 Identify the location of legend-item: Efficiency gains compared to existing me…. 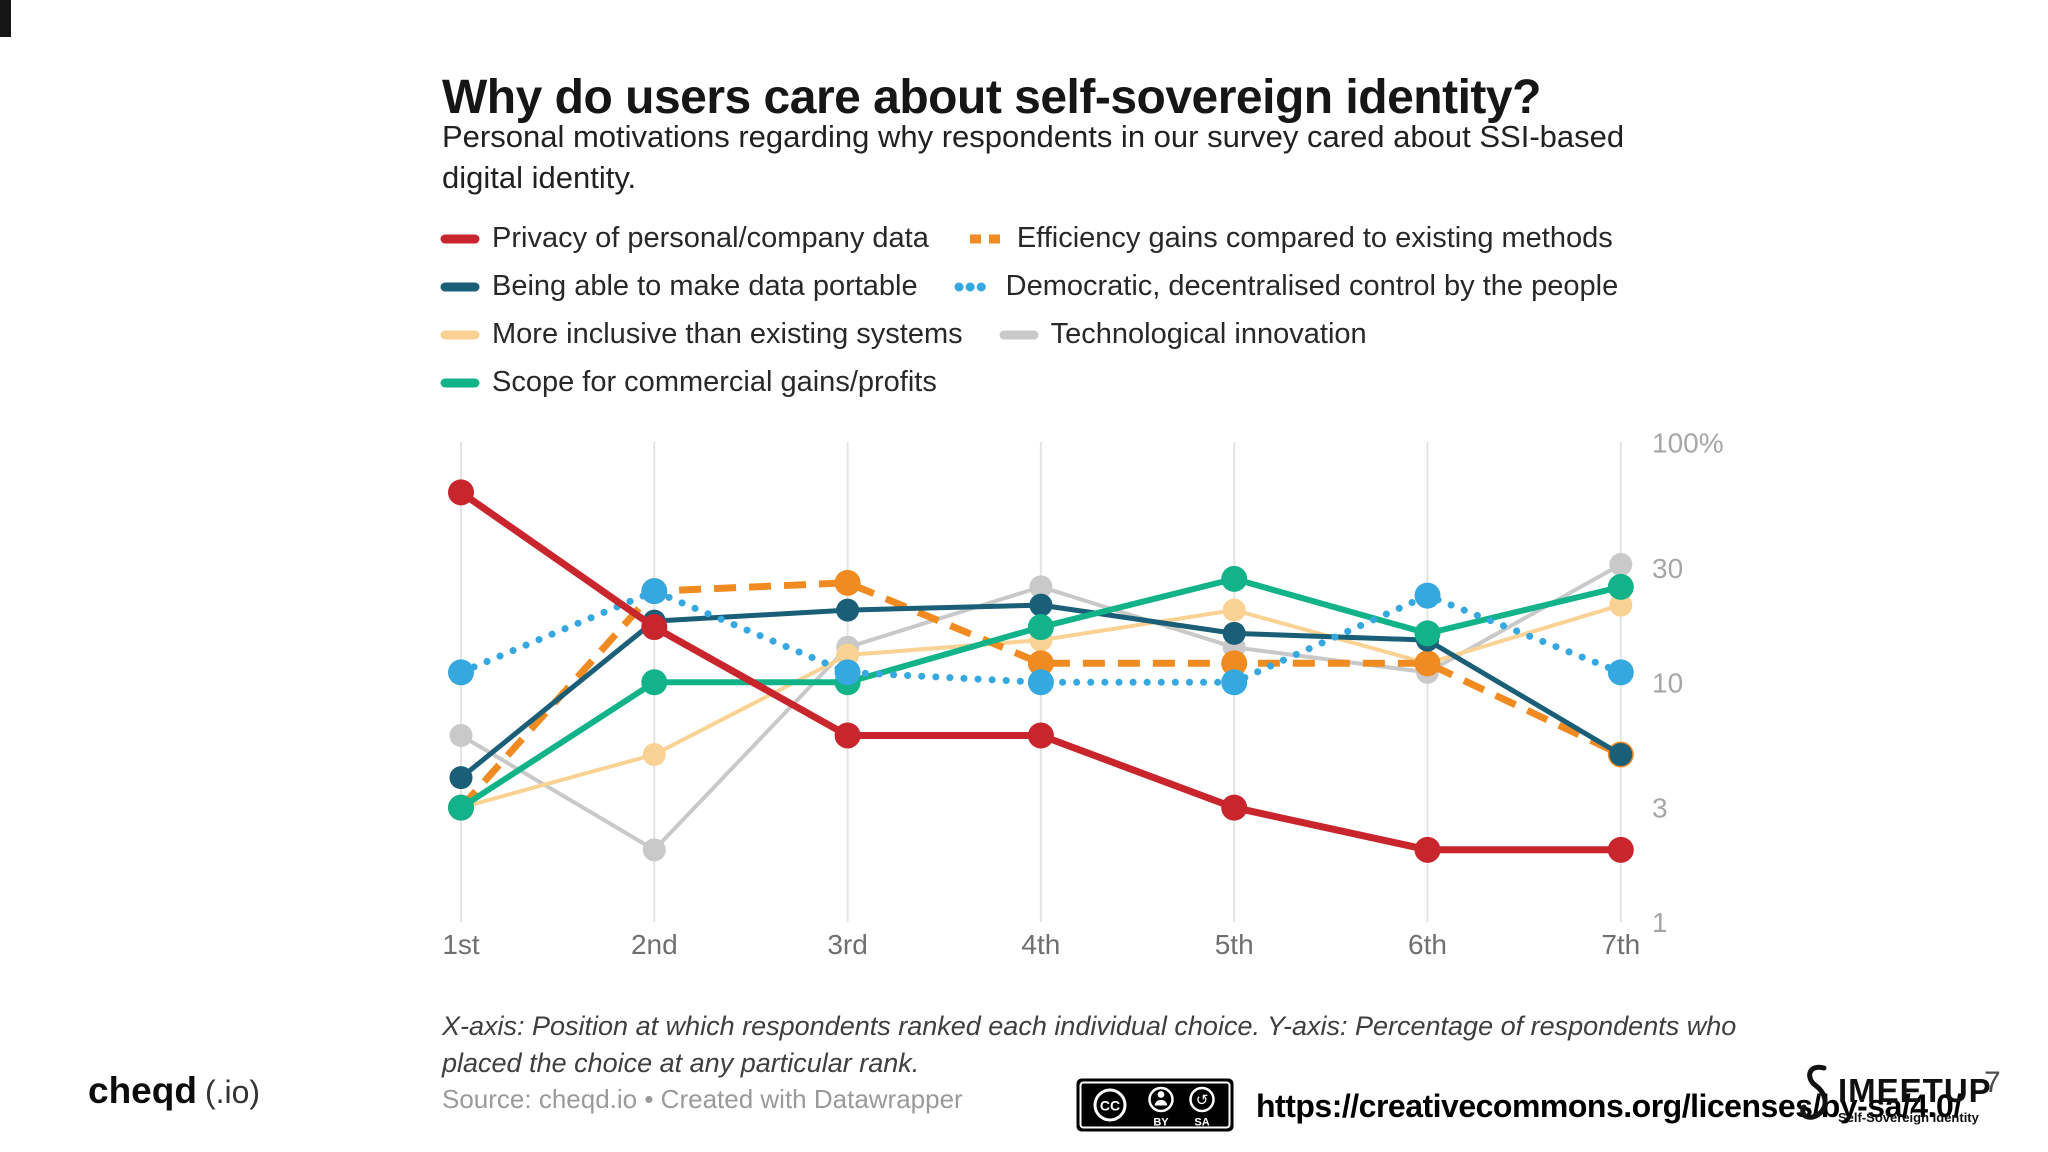
(1289, 238).